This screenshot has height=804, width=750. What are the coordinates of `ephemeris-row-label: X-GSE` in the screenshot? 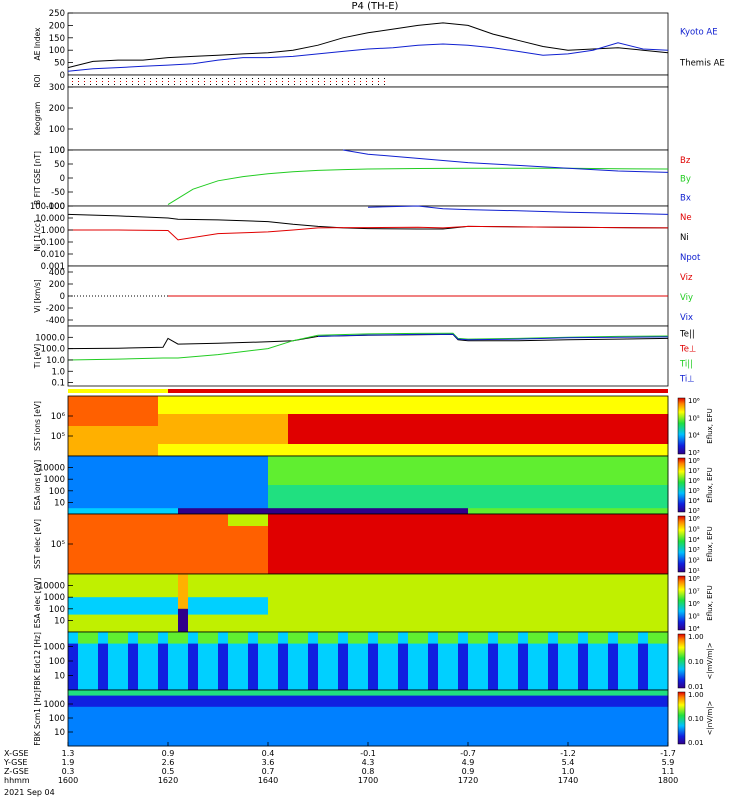 It's located at (16, 753).